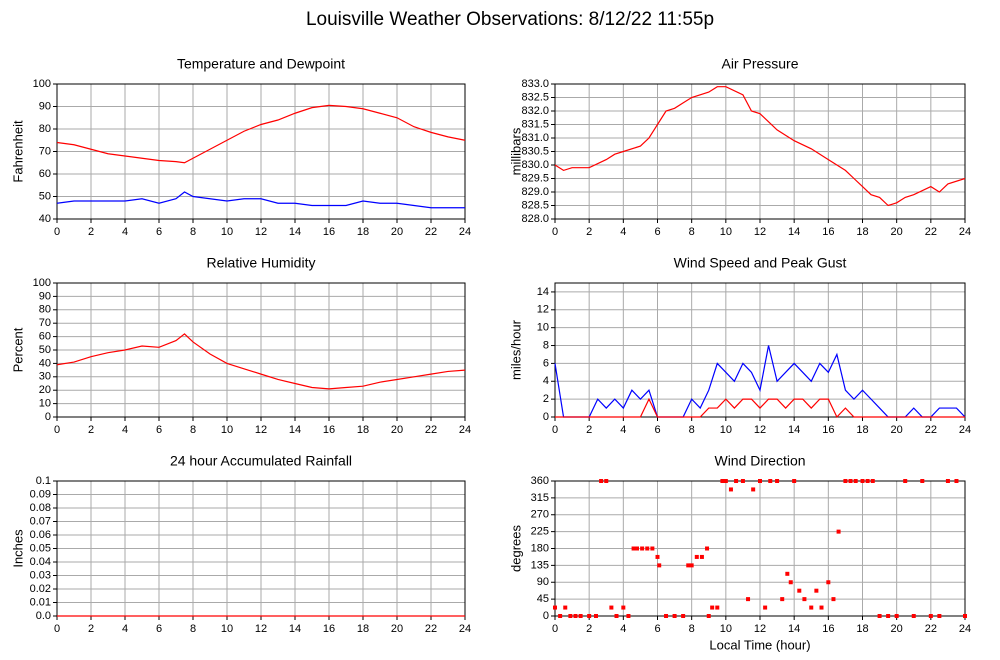 Image resolution: width=1000 pixels, height=660 pixels. I want to click on y-tick-label: 829.0, so click(535, 192).